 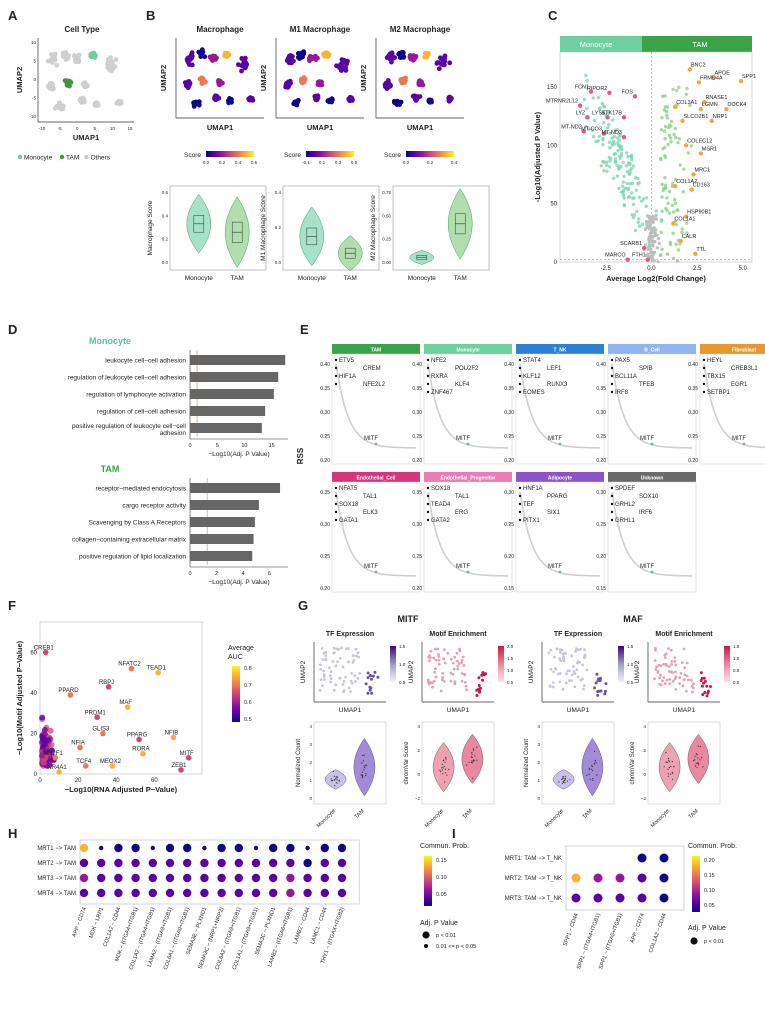 I want to click on panel-a-ytick: -5, so click(x=34, y=98).